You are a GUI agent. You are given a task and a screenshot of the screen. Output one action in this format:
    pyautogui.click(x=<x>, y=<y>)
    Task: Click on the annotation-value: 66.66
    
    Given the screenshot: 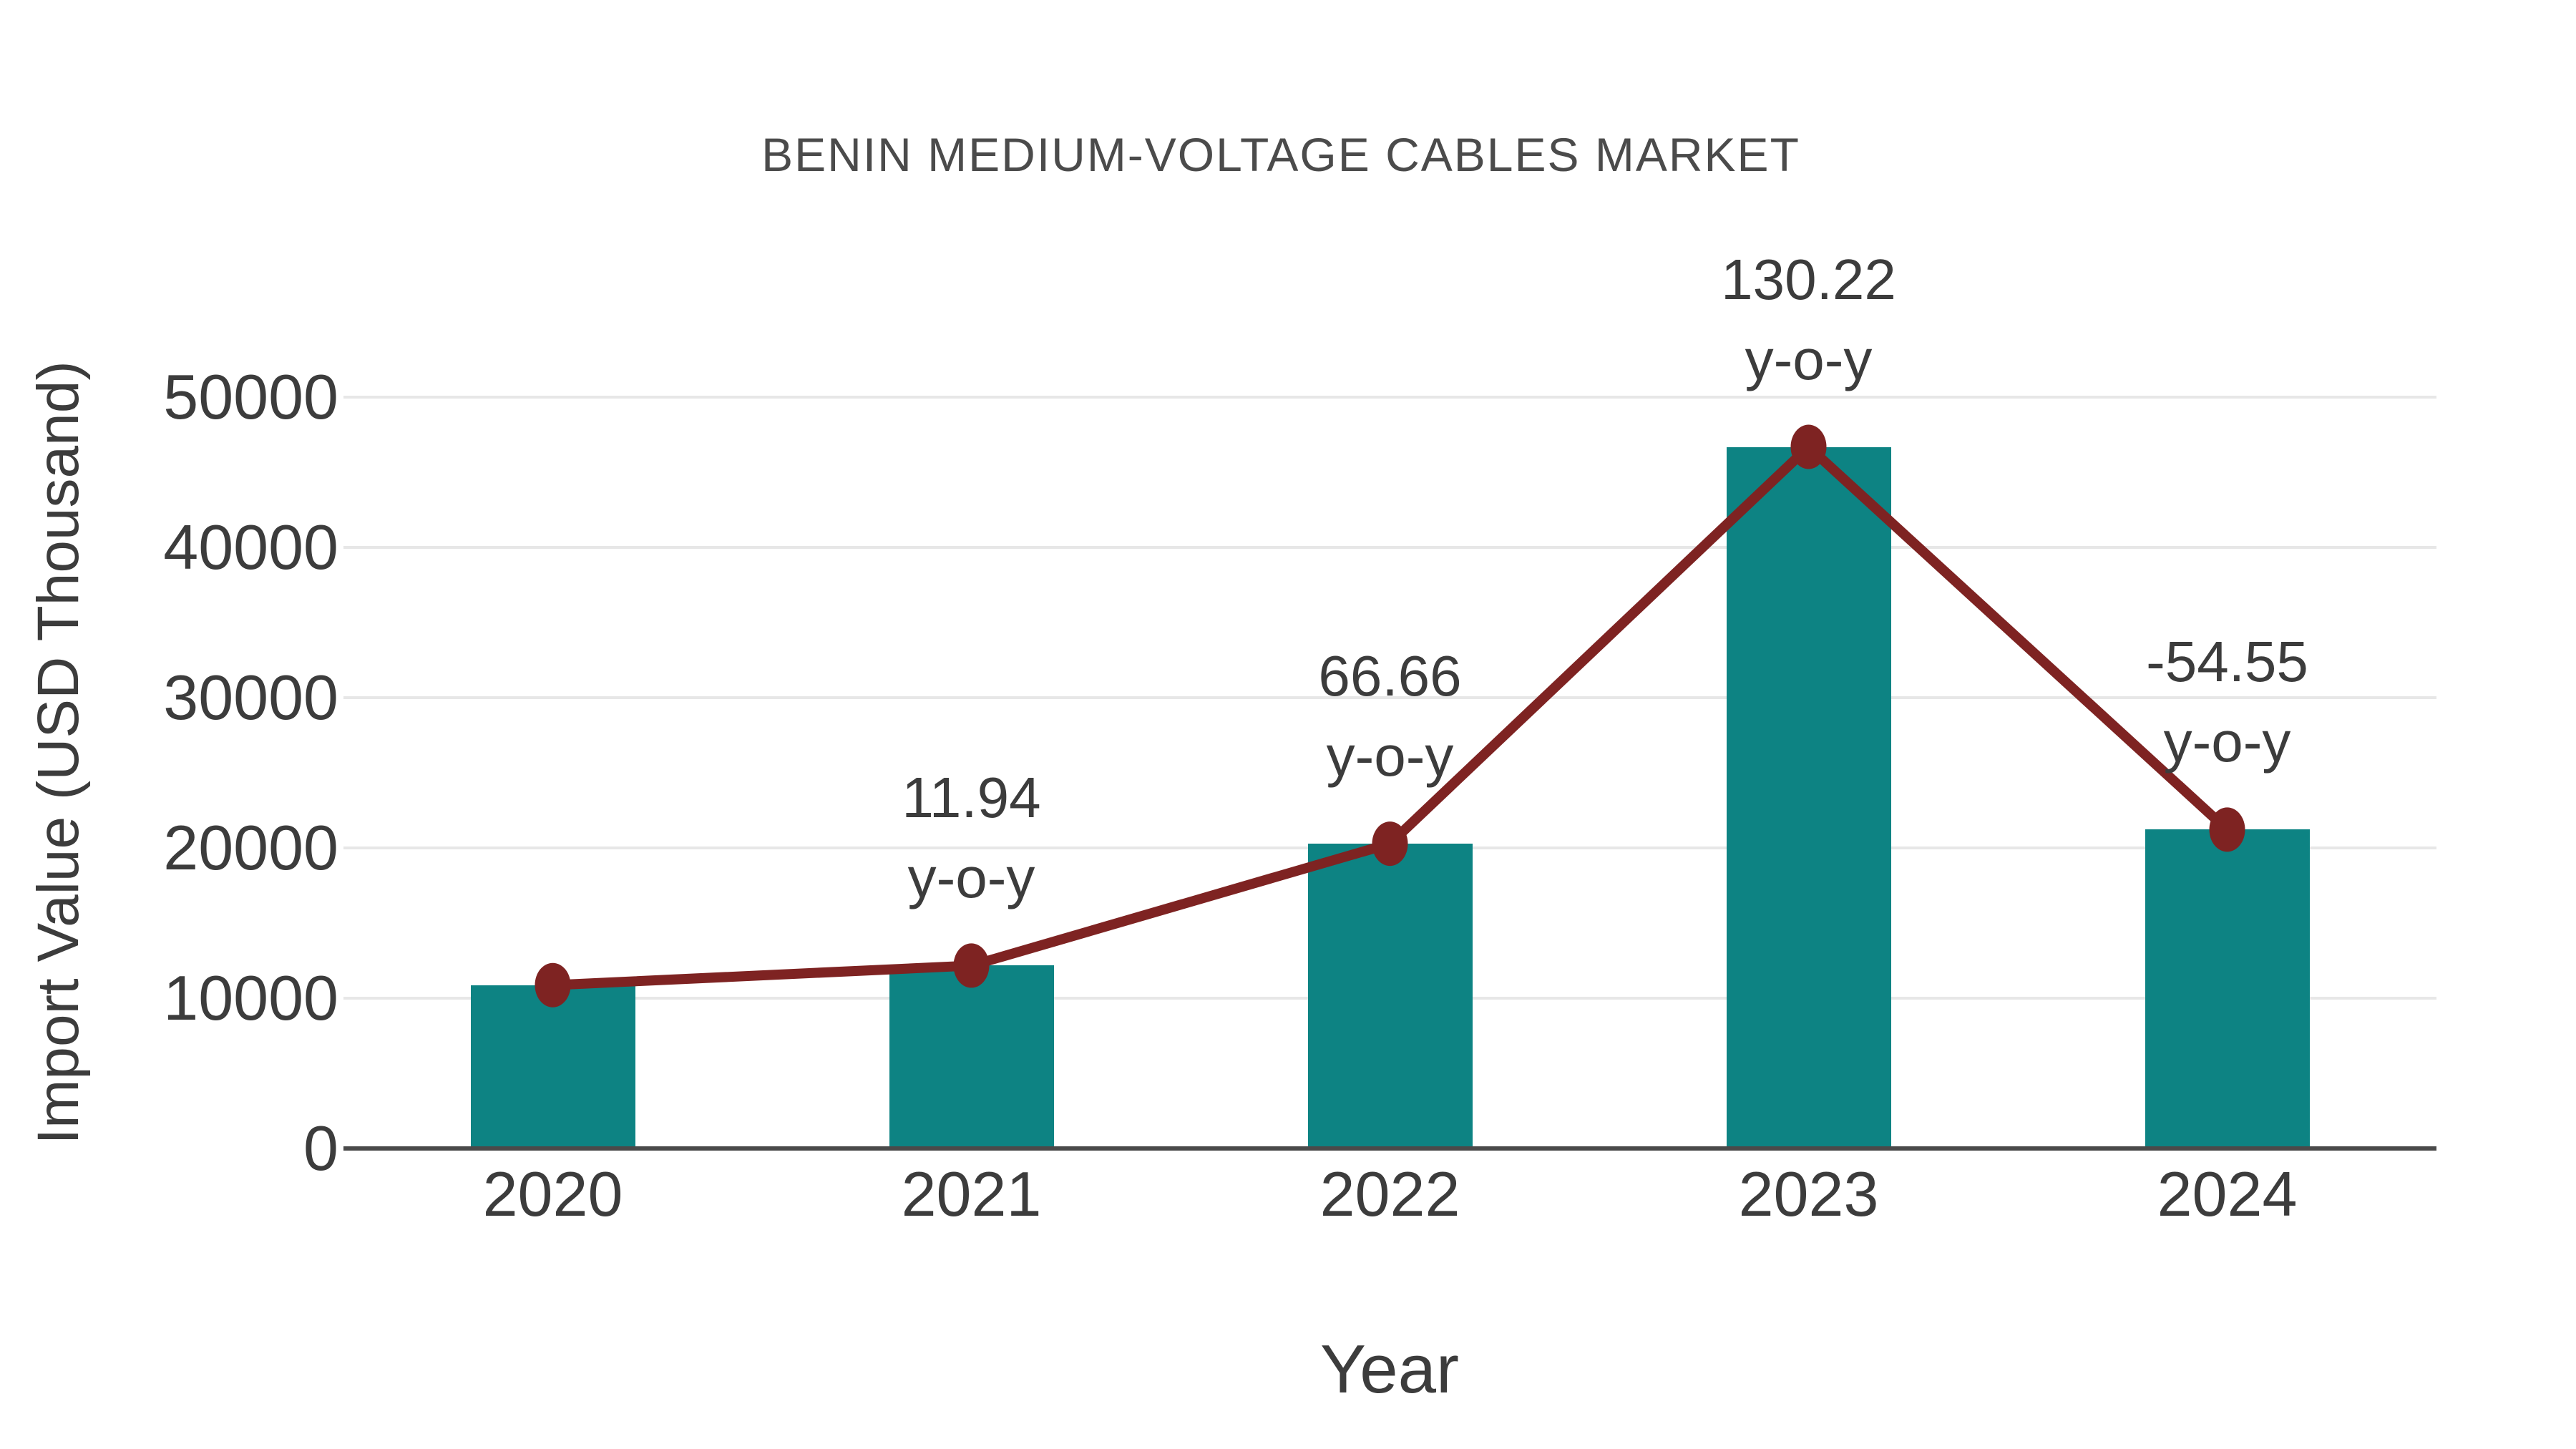 What is the action you would take?
    pyautogui.click(x=1390, y=676)
    